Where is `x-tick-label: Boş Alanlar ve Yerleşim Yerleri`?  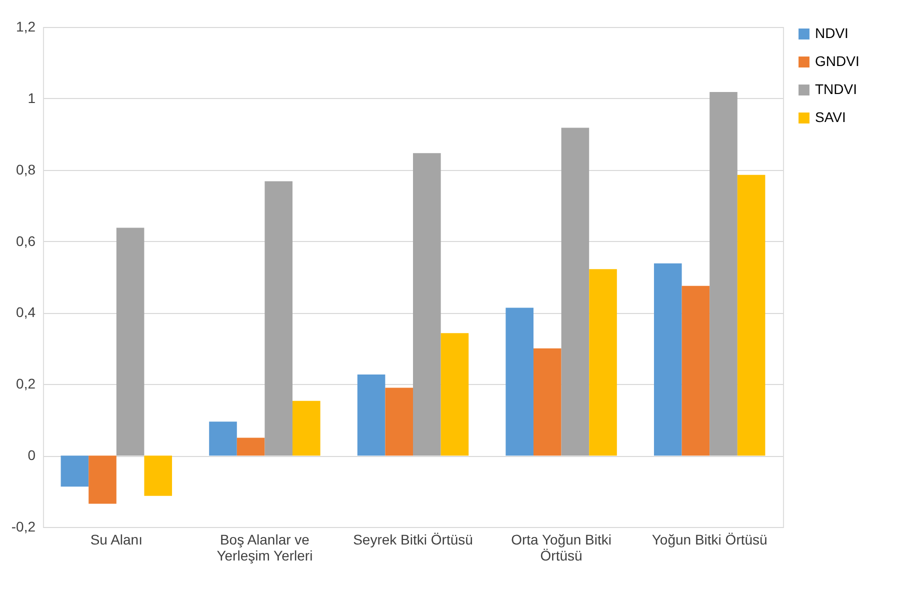
x-tick-label: Boş Alanlar ve Yerleşim Yerleri is located at coordinates (264, 548).